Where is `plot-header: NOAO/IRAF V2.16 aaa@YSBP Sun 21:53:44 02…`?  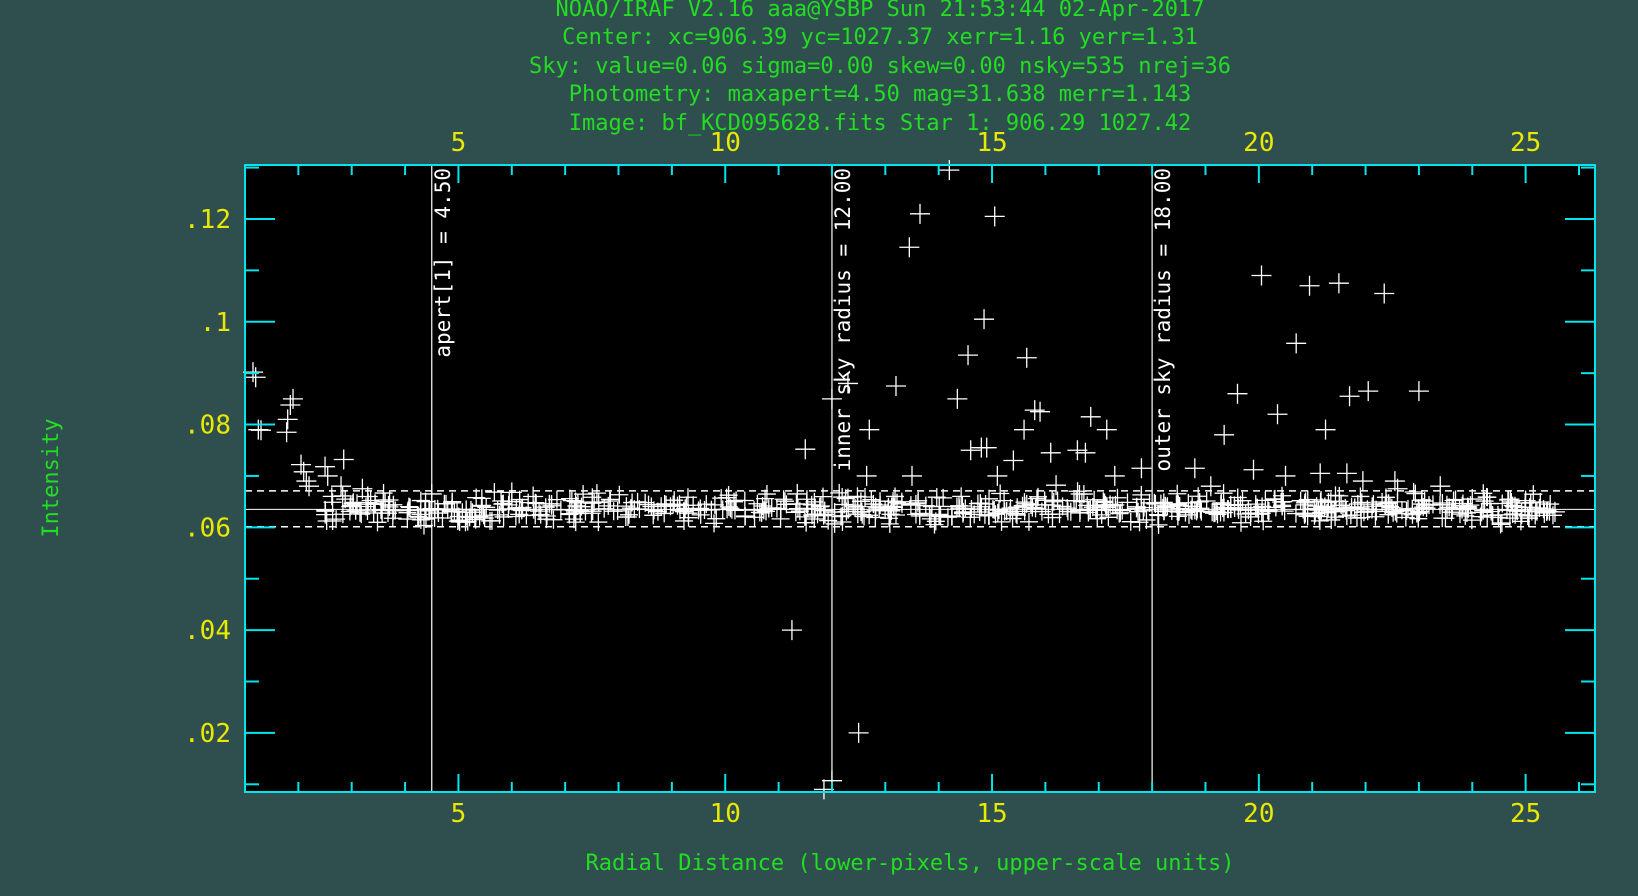
plot-header: NOAO/IRAF V2.16 aaa@YSBP Sun 21:53:44 02… is located at coordinates (880, 68).